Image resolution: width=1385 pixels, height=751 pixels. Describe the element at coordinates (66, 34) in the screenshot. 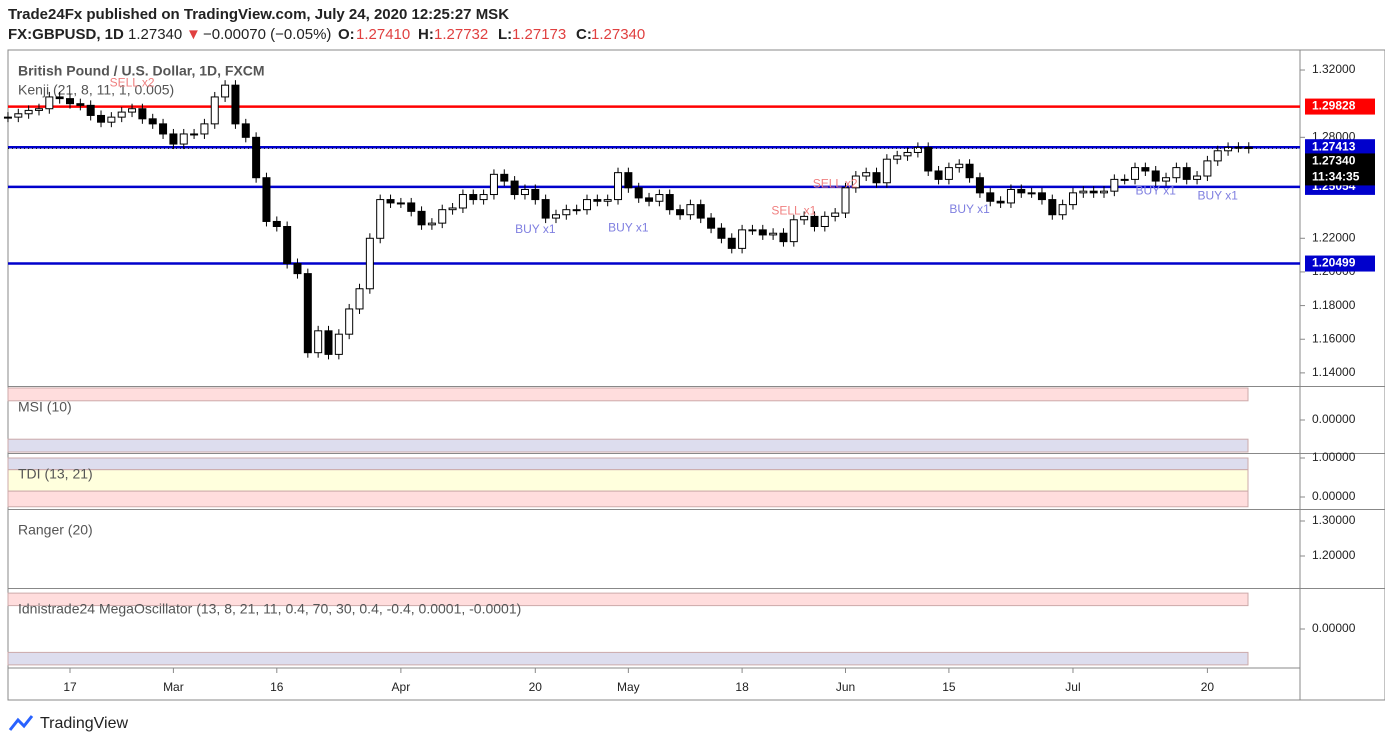

I see `symbol: FX:GBPUSD, 1D` at that location.